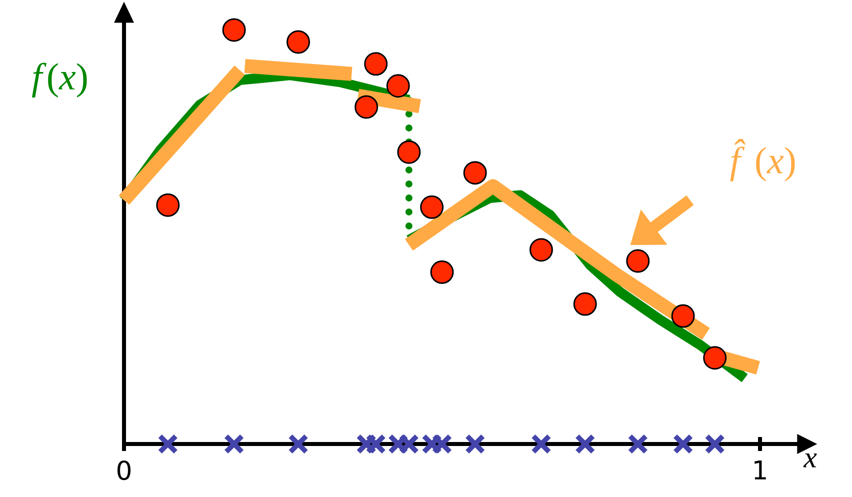  I want to click on text: f(x), so click(59, 80).